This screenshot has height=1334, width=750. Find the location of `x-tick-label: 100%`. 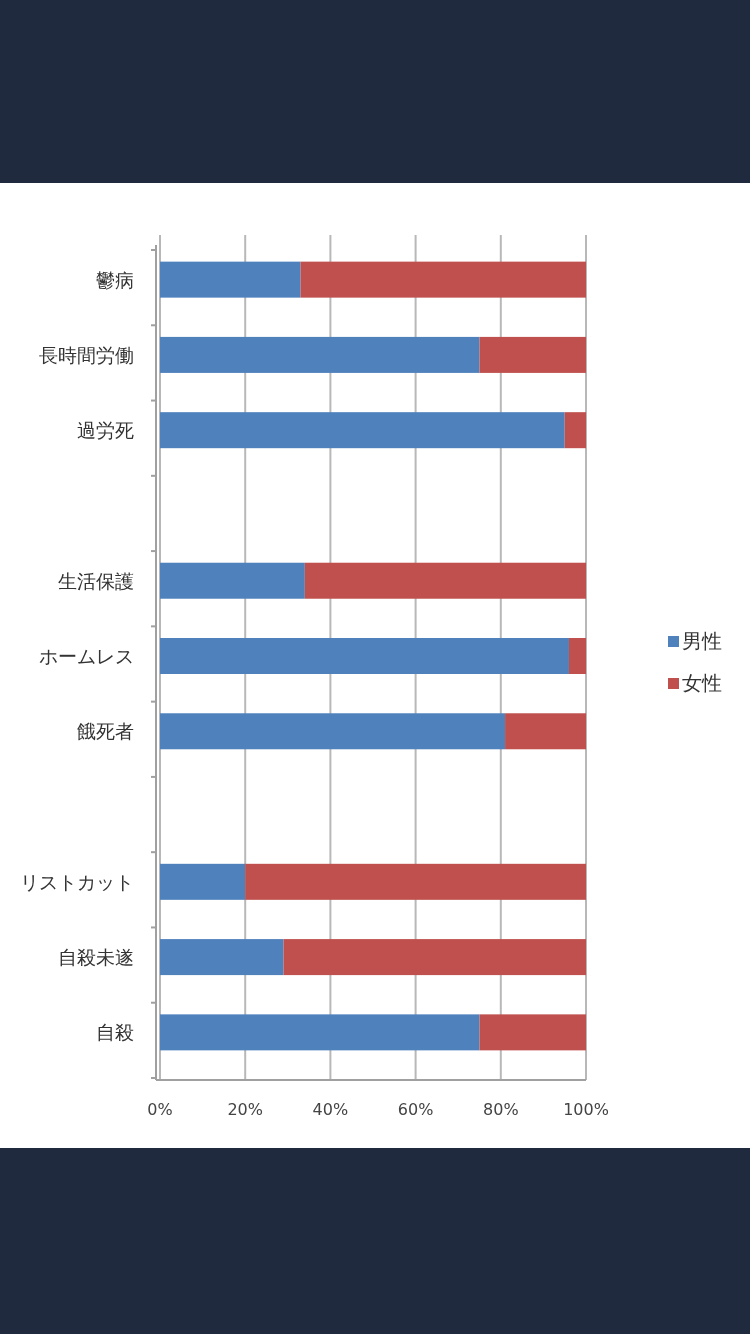

x-tick-label: 100% is located at coordinates (586, 1109).